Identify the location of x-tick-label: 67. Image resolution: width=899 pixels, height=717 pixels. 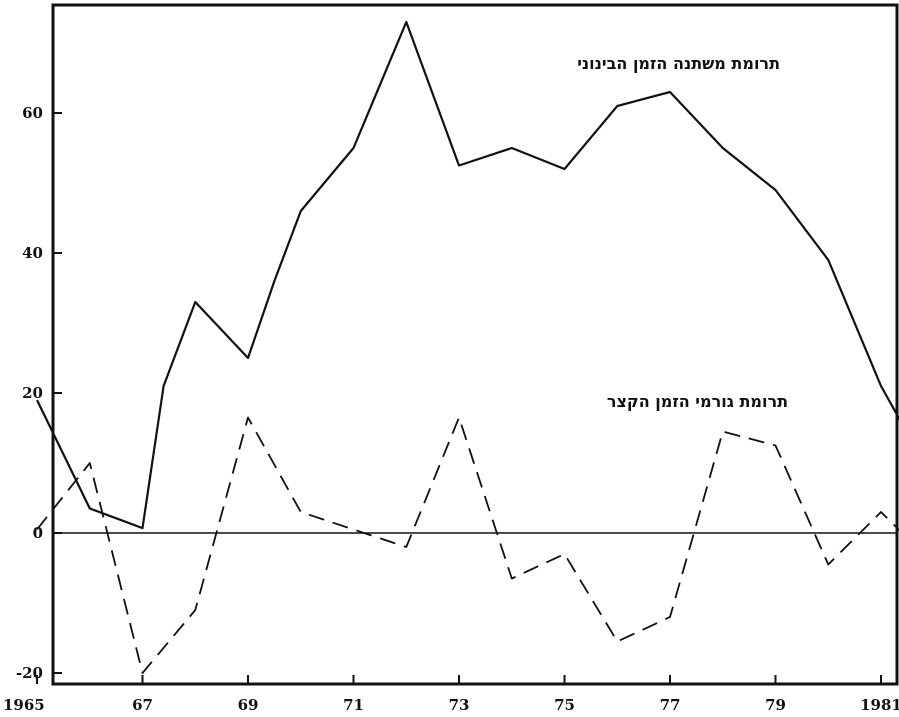
(142, 705).